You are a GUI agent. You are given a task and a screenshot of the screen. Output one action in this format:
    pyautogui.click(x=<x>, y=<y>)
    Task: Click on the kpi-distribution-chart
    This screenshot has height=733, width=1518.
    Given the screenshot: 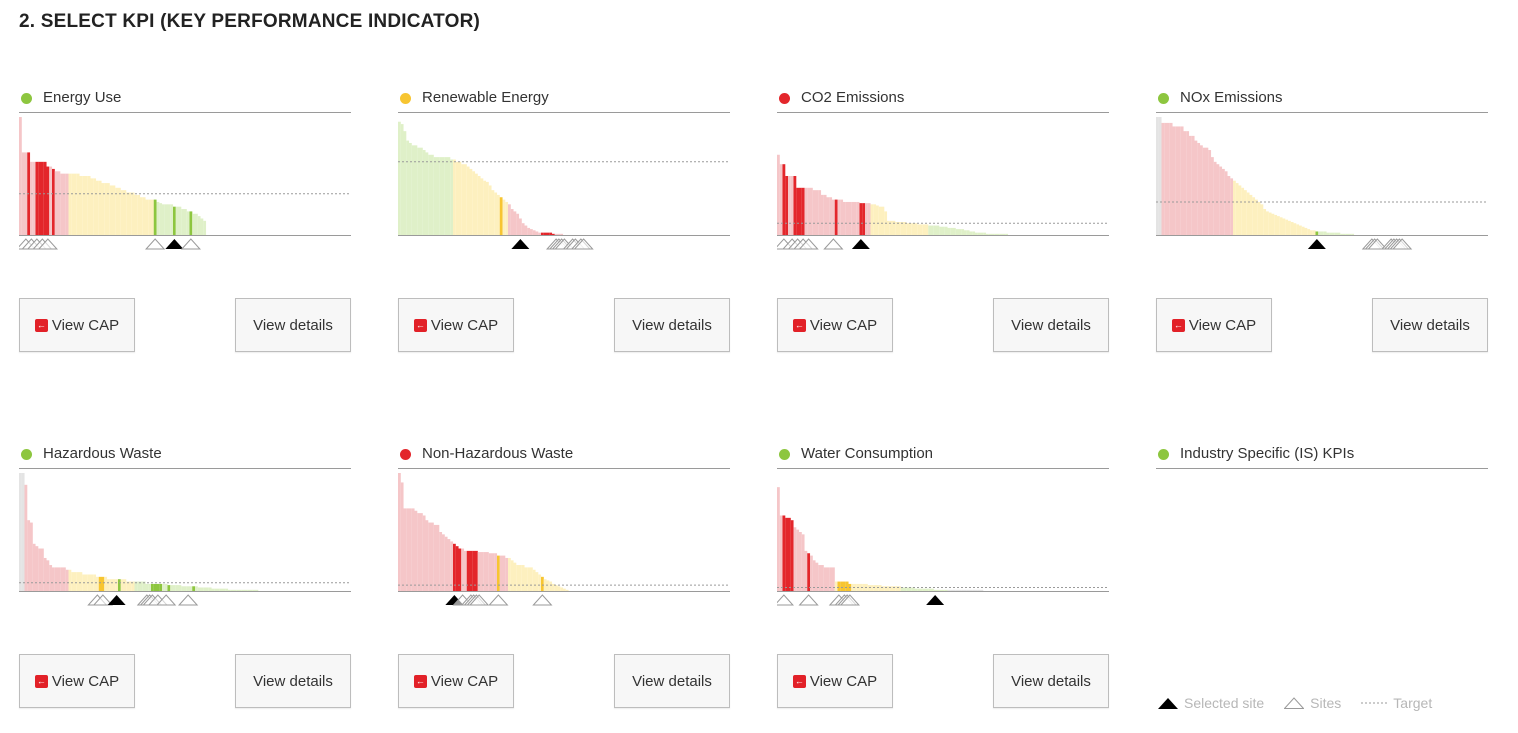 What is the action you would take?
    pyautogui.click(x=185, y=542)
    